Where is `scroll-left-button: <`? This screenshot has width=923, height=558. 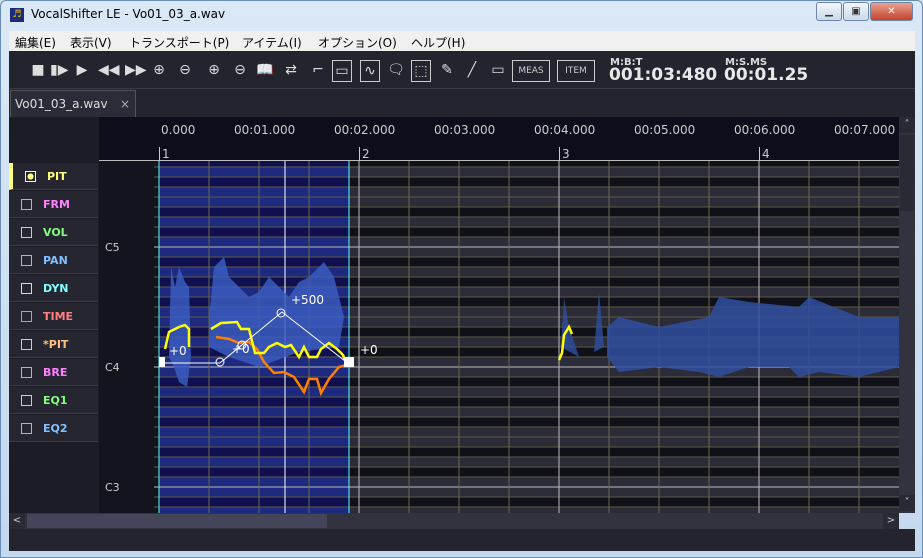 scroll-left-button: < is located at coordinates (17, 521).